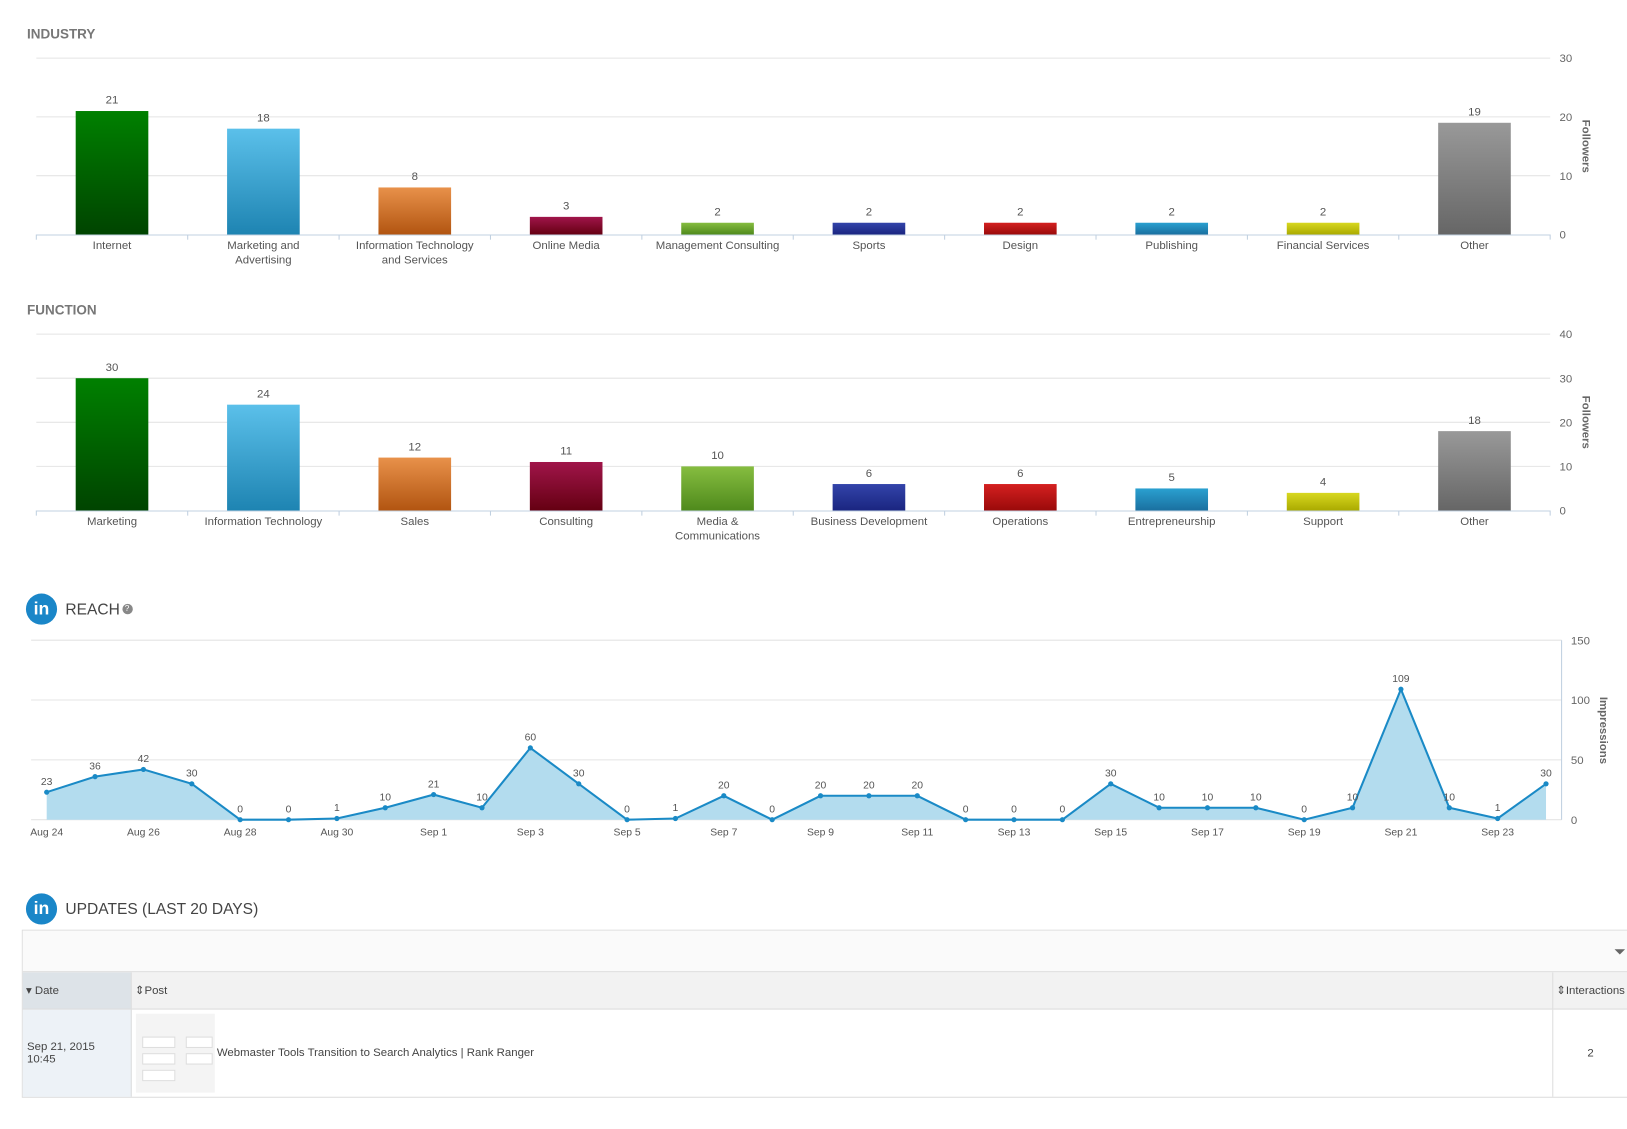 The image size is (1627, 1129). Describe the element at coordinates (433, 832) in the screenshot. I see `x-tick-label: Sep 1` at that location.